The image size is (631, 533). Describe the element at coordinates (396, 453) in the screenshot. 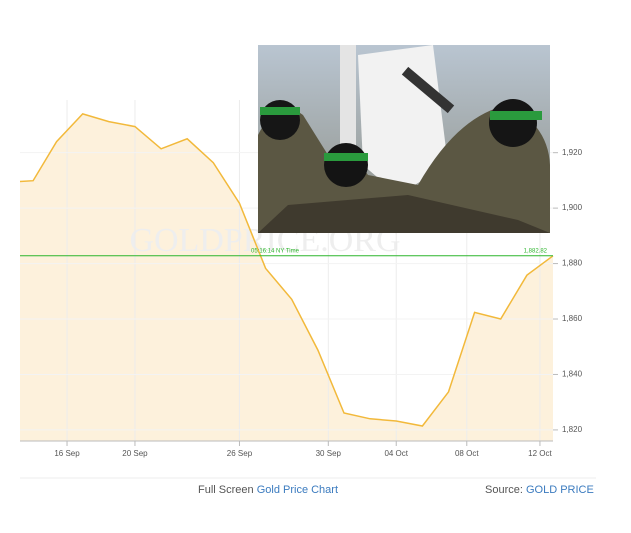

I see `x-tick-label: 04 Oct` at that location.